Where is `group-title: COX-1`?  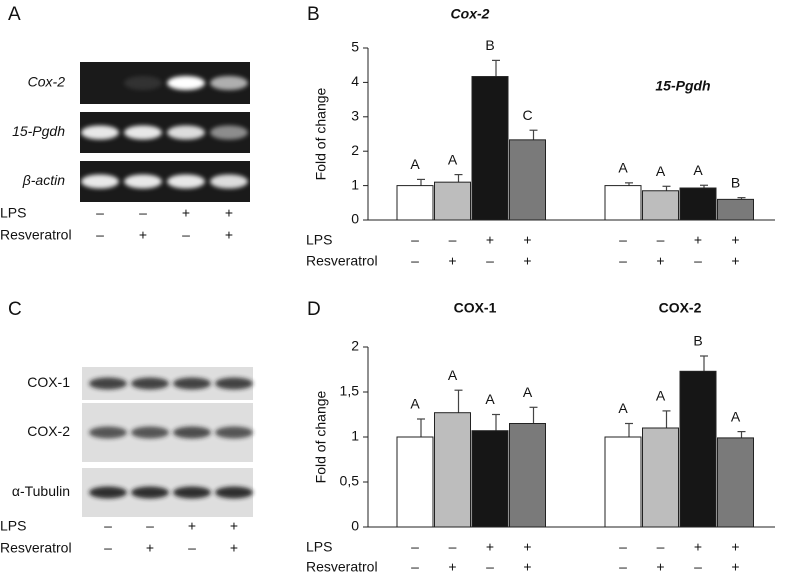
group-title: COX-1 is located at coordinates (475, 308).